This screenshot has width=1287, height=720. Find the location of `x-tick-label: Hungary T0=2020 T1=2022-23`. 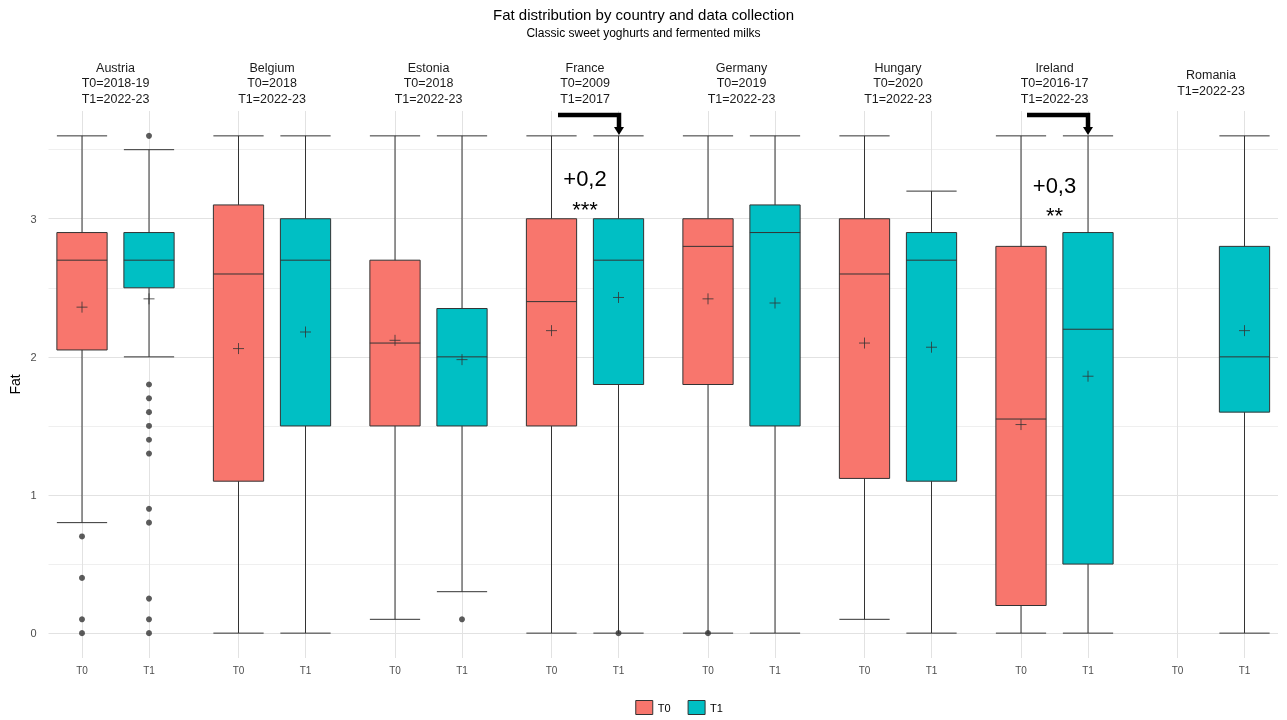

x-tick-label: Hungary T0=2020 T1=2022-23 is located at coordinates (898, 83).